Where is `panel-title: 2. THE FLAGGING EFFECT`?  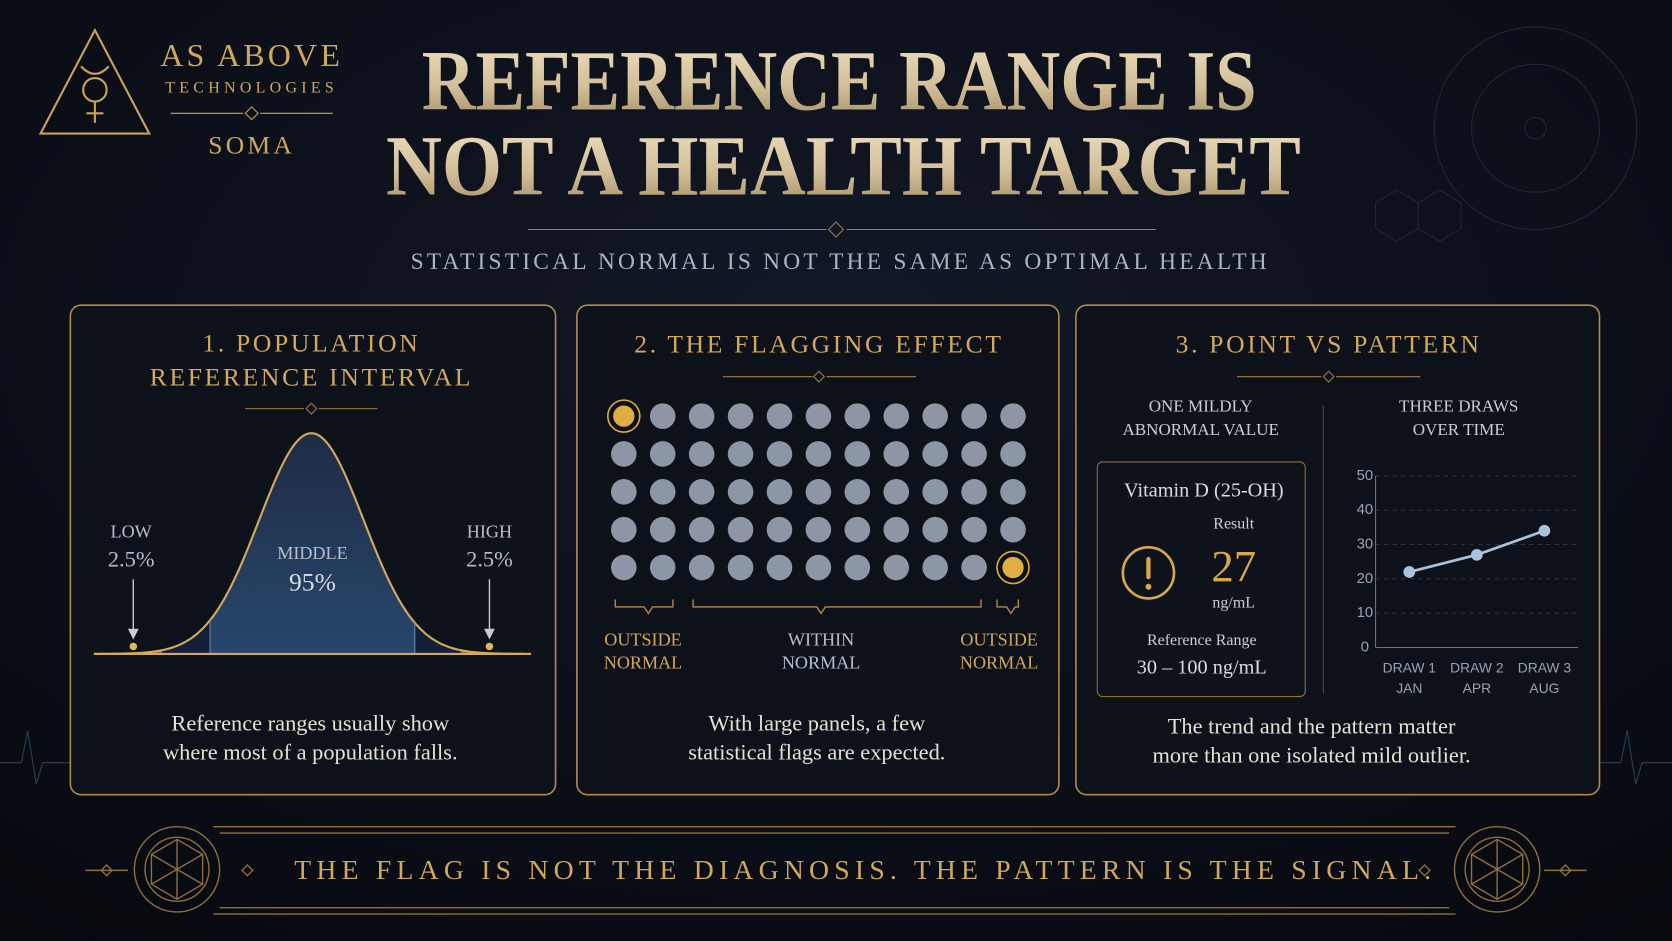 panel-title: 2. THE FLAGGING EFFECT is located at coordinates (818, 344).